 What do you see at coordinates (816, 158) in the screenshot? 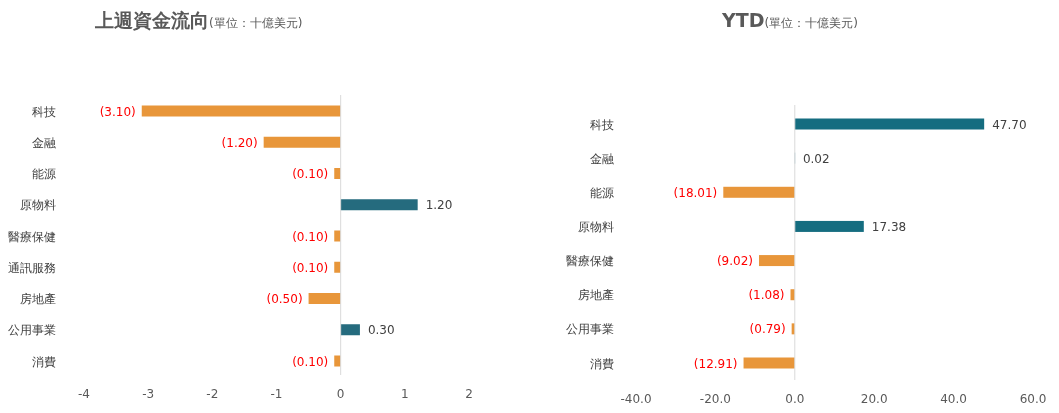
I see `data-label: 0.02` at bounding box center [816, 158].